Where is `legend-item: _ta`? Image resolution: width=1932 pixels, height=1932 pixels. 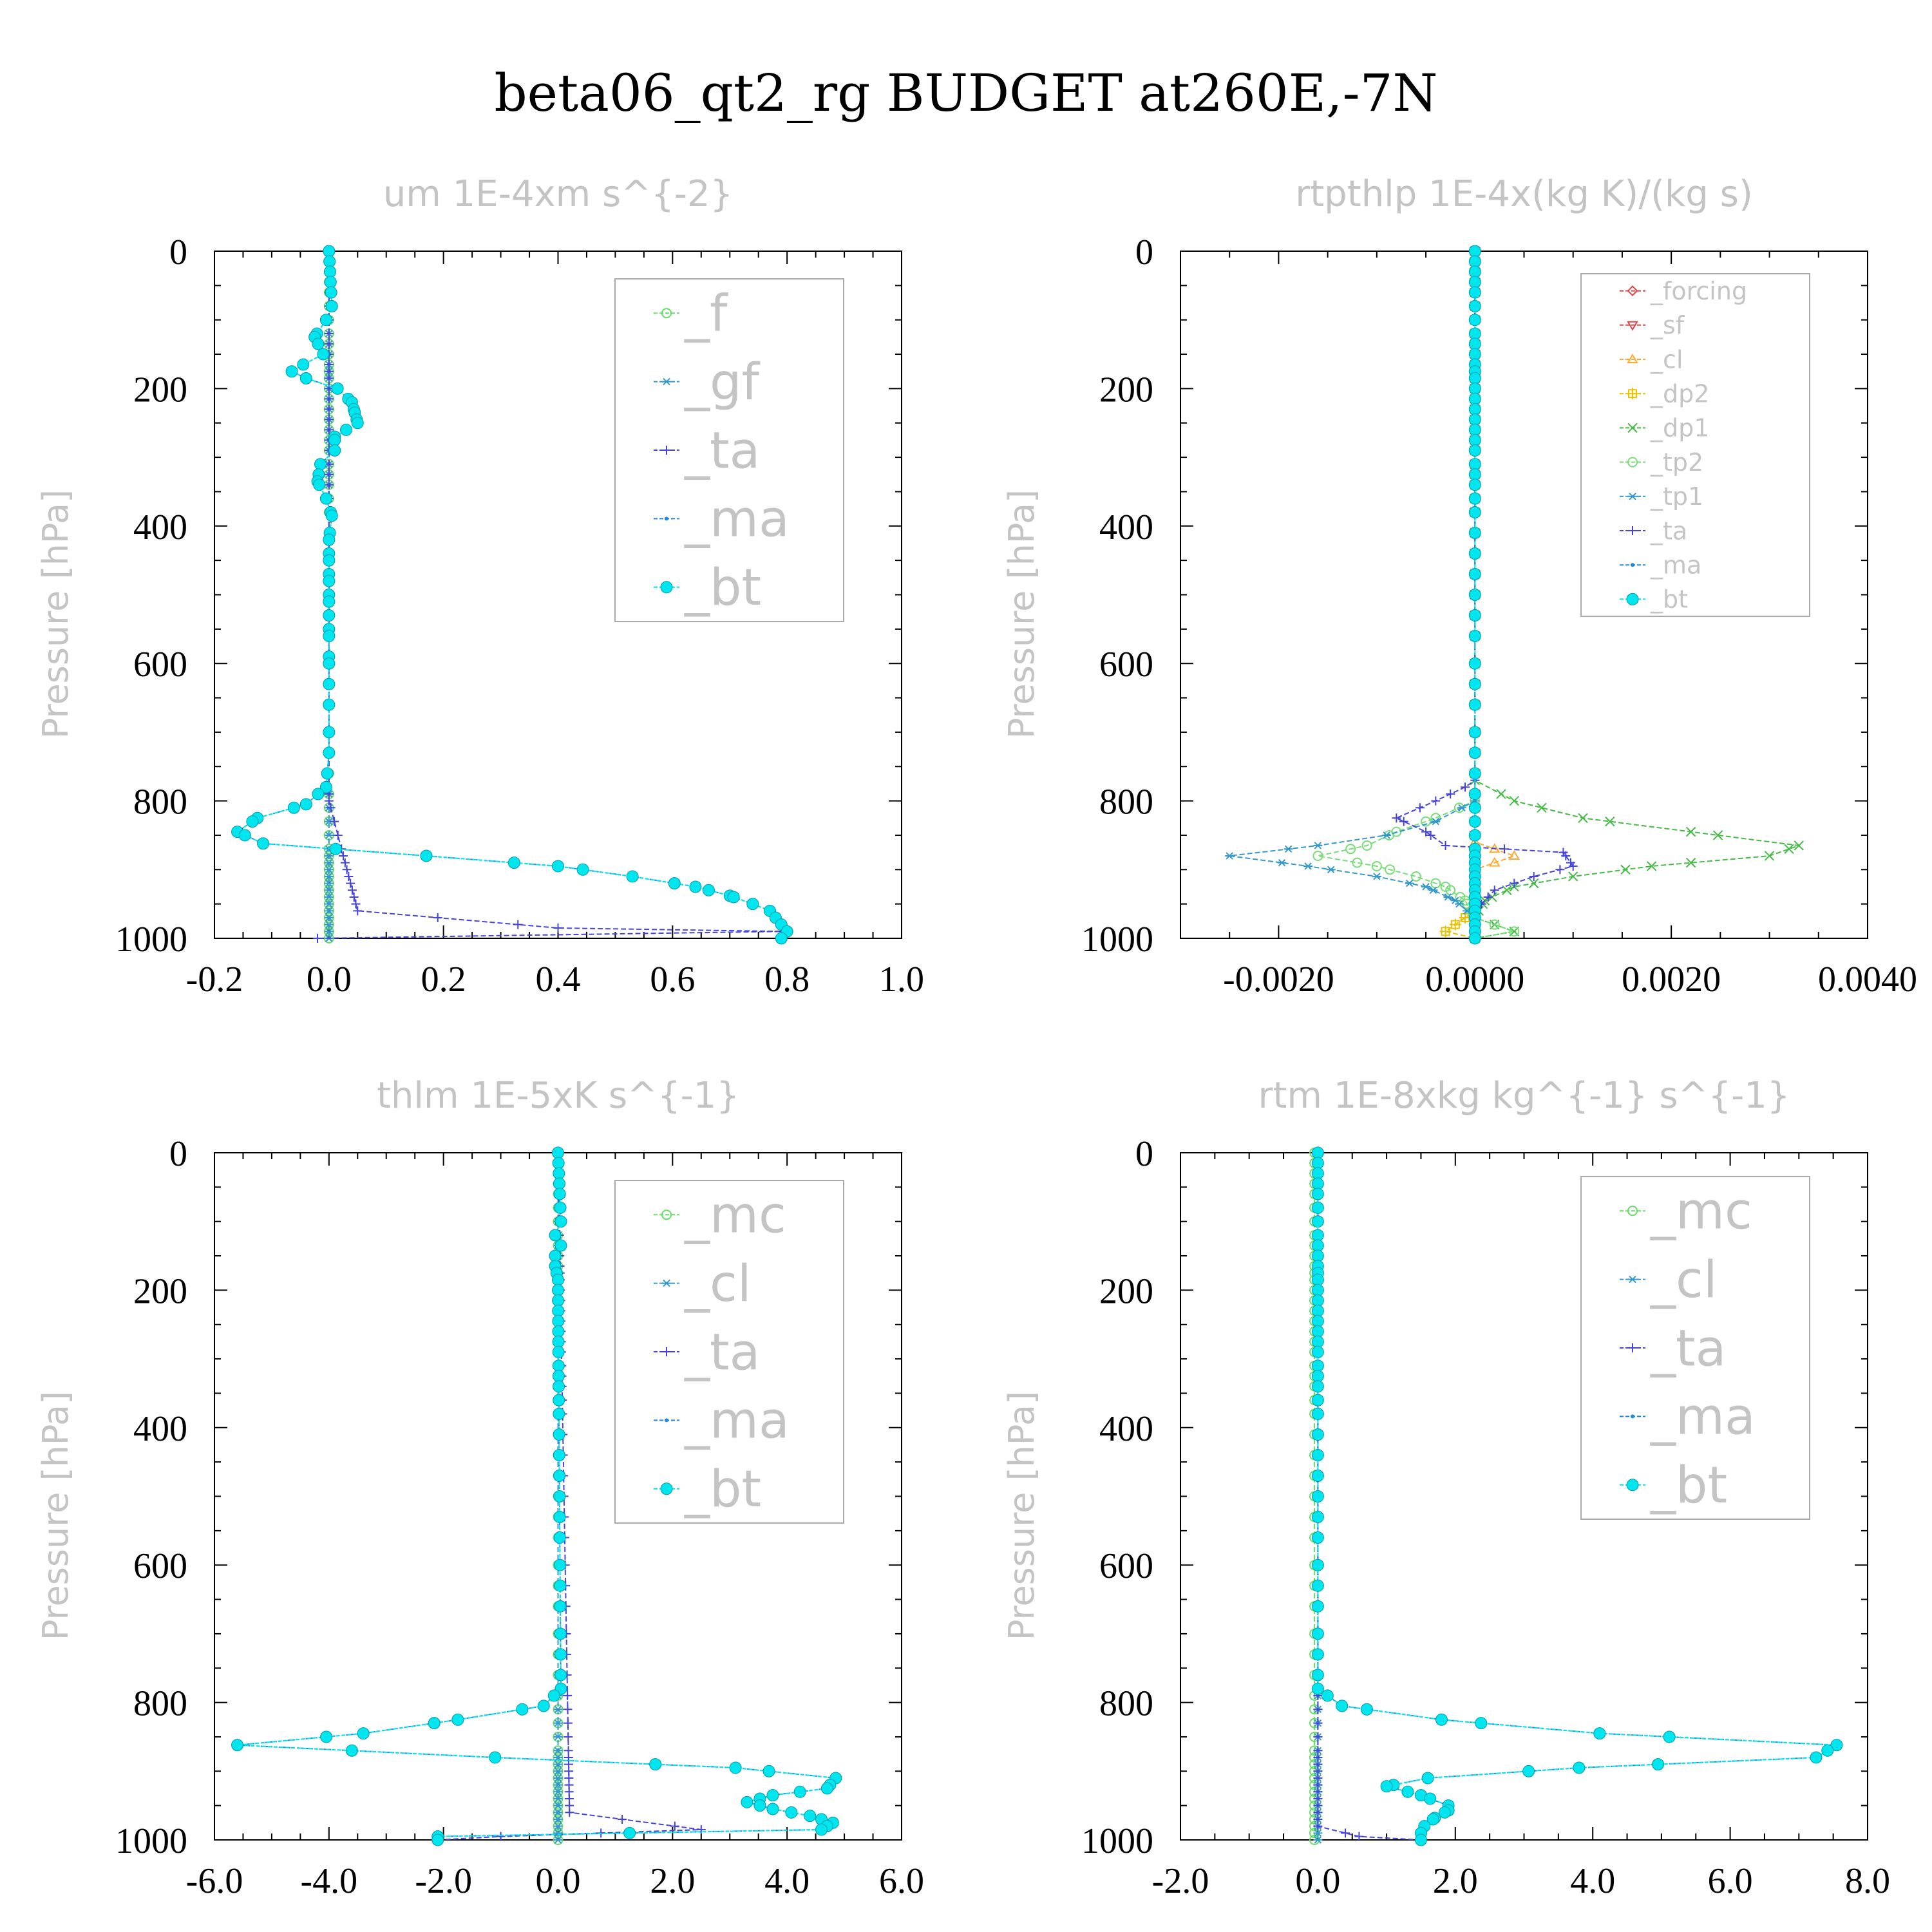
legend-item: _ta is located at coordinates (1673, 1349).